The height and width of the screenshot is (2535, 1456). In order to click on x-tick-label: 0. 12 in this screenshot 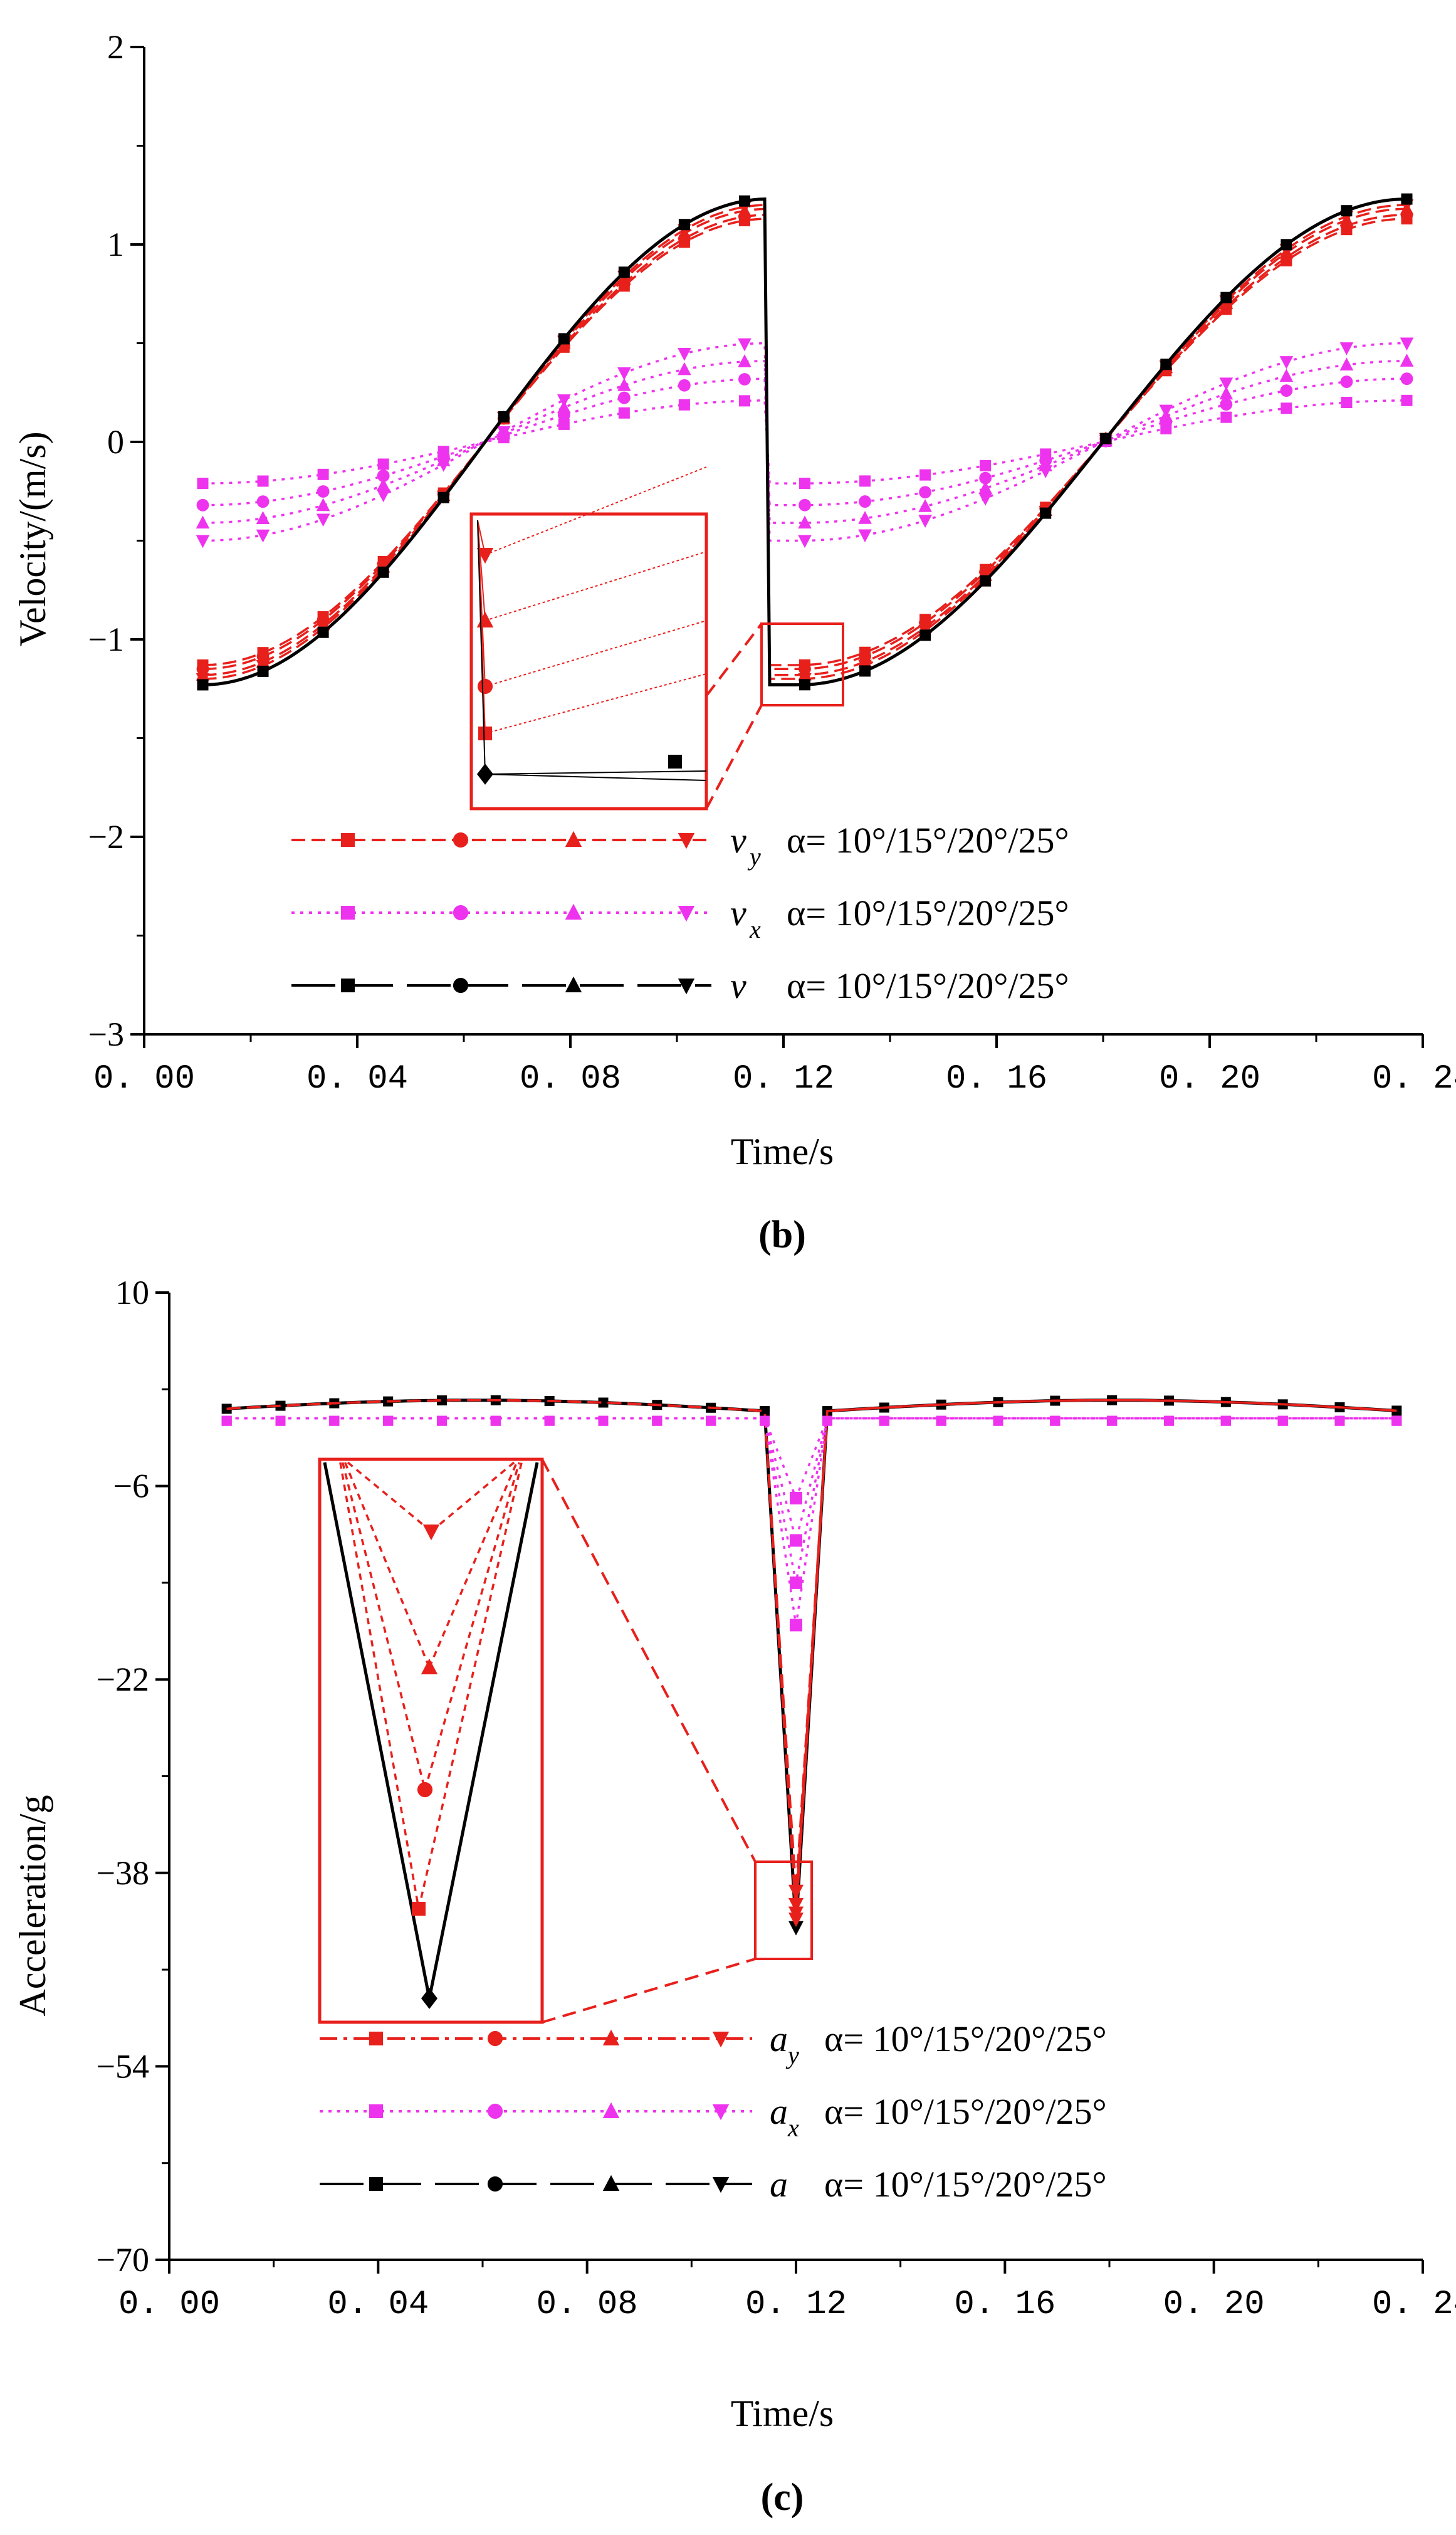, I will do `click(783, 1079)`.